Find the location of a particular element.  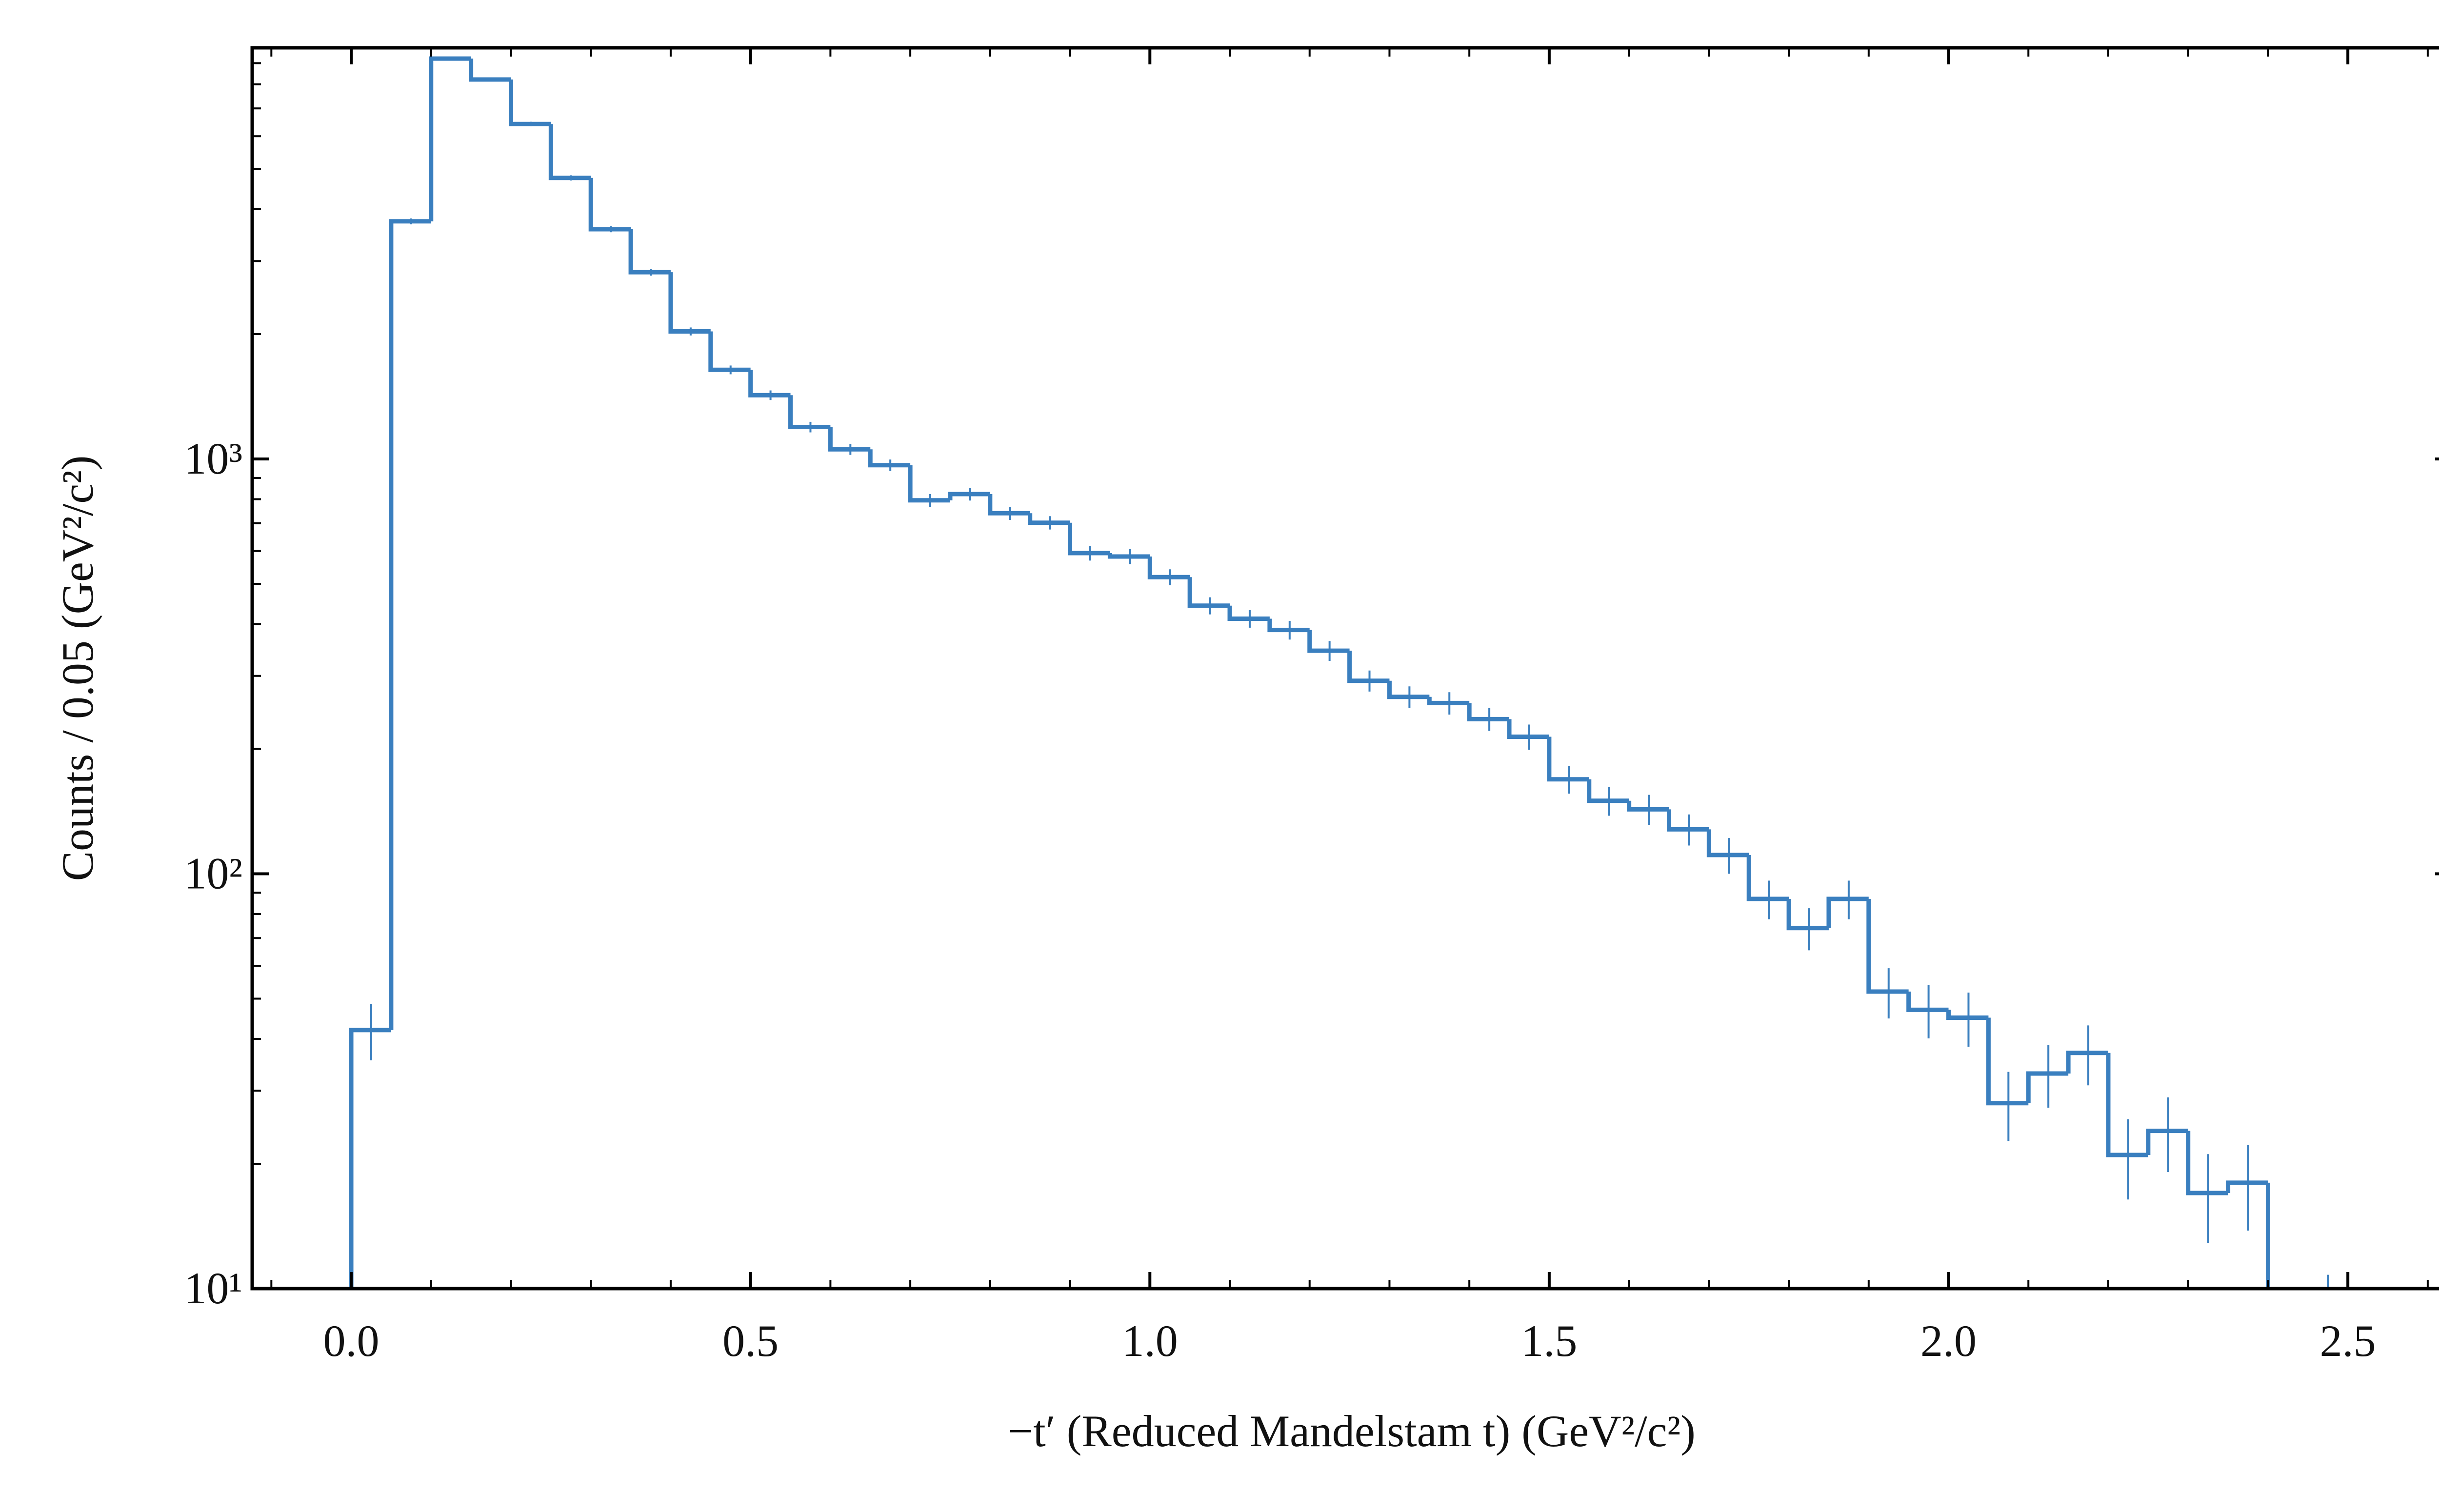

x-tick-label: 1.5 is located at coordinates (1549, 1341).